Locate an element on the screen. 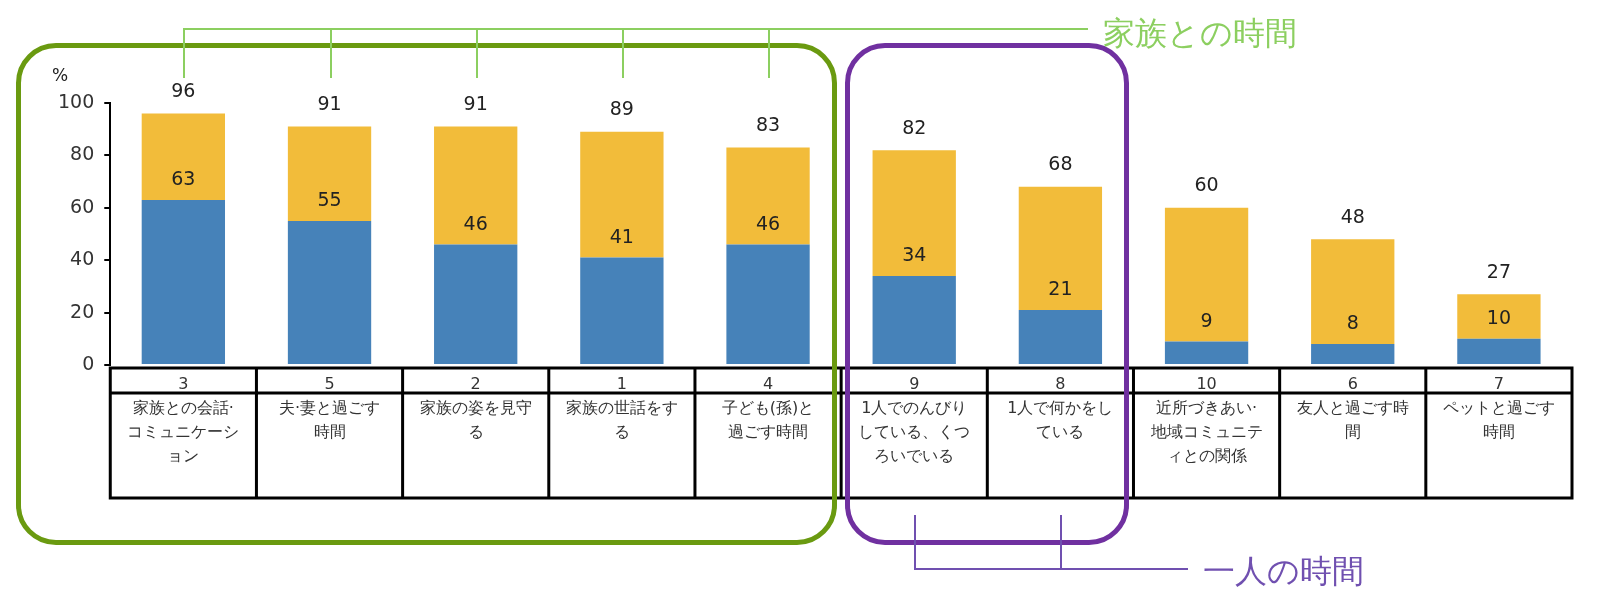  data-label: 8 is located at coordinates (1352, 322).